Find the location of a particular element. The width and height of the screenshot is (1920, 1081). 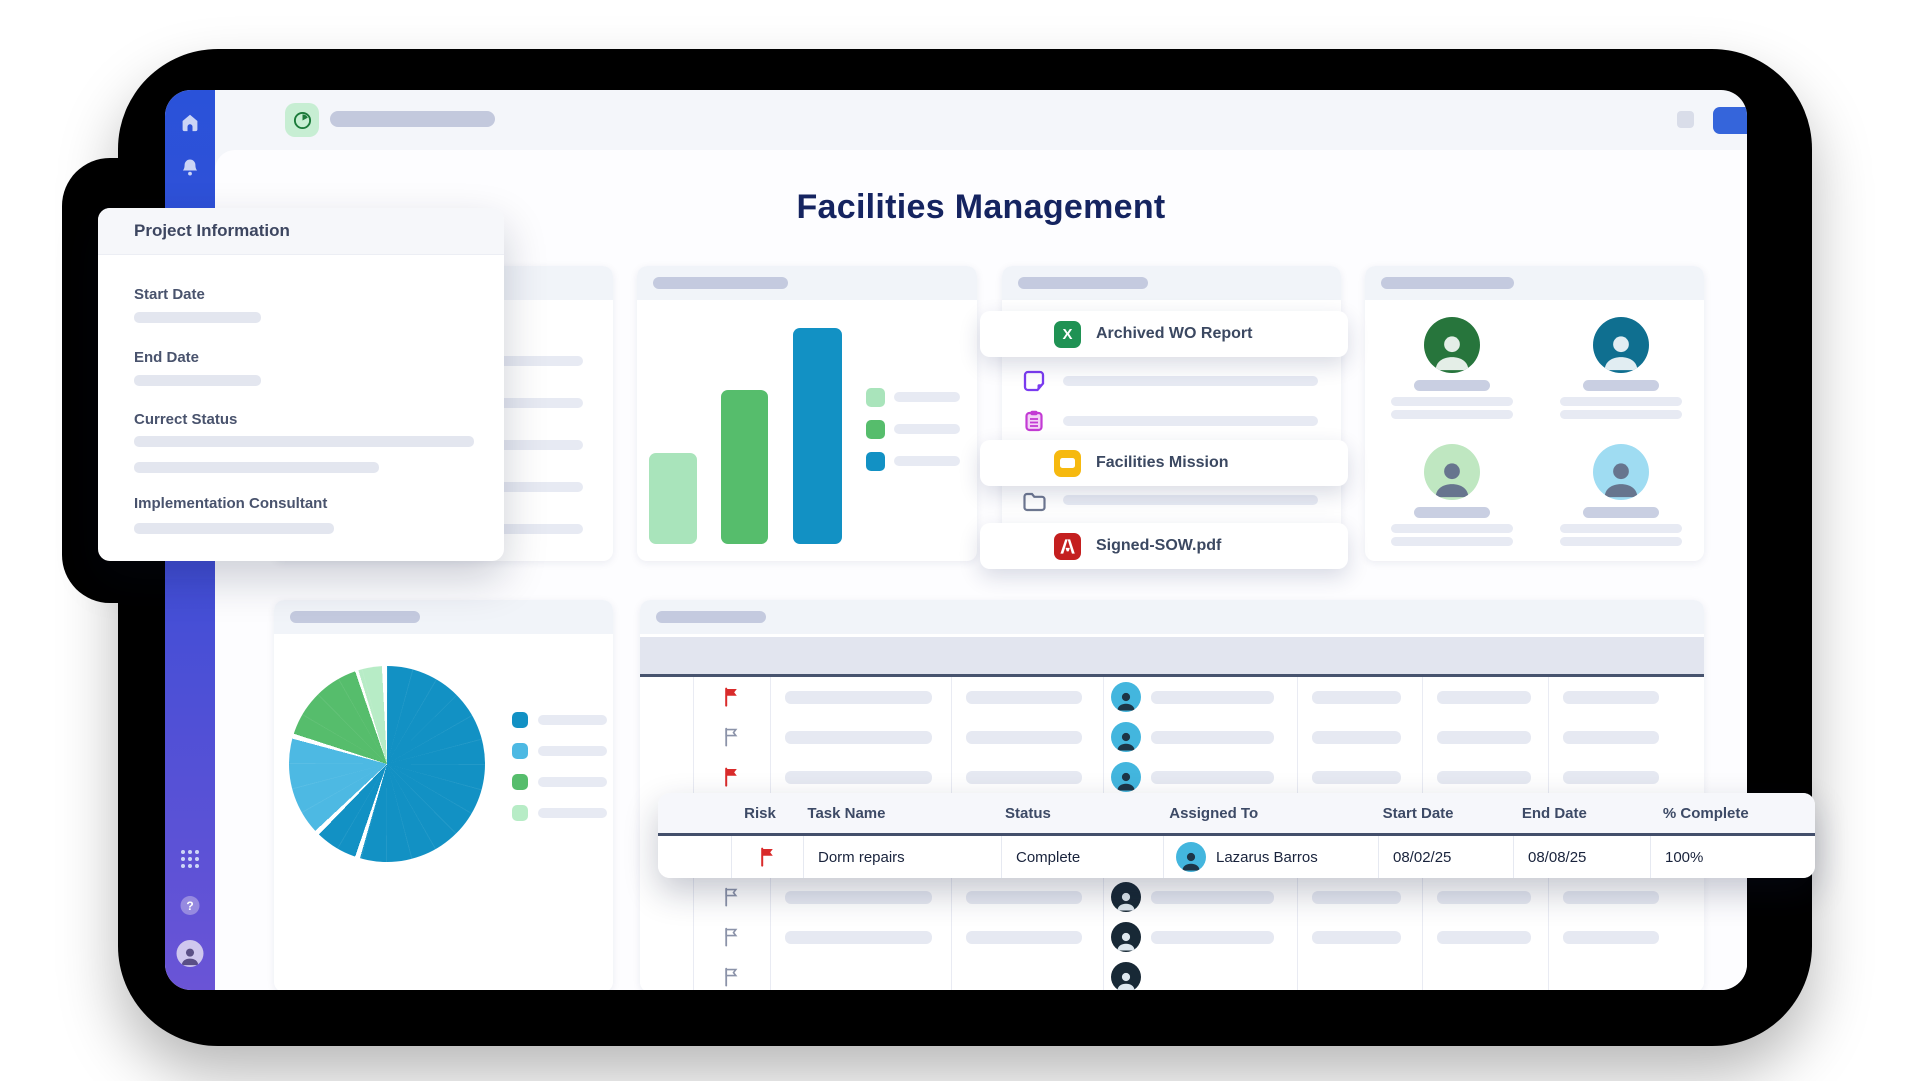

file-name: Archived WO Report is located at coordinates (1174, 333).